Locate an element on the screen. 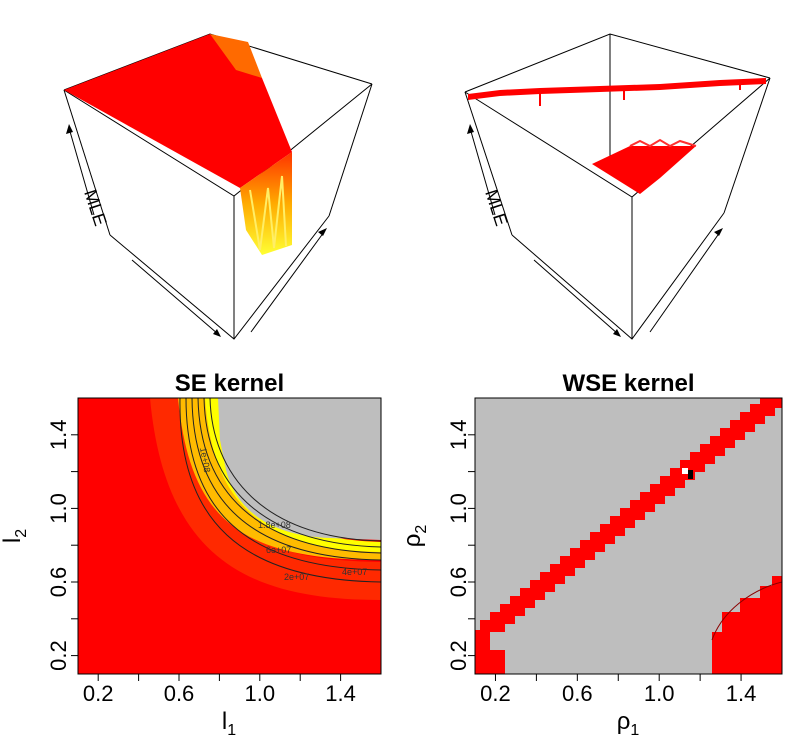  wse-artifact-white is located at coordinates (685, 471).